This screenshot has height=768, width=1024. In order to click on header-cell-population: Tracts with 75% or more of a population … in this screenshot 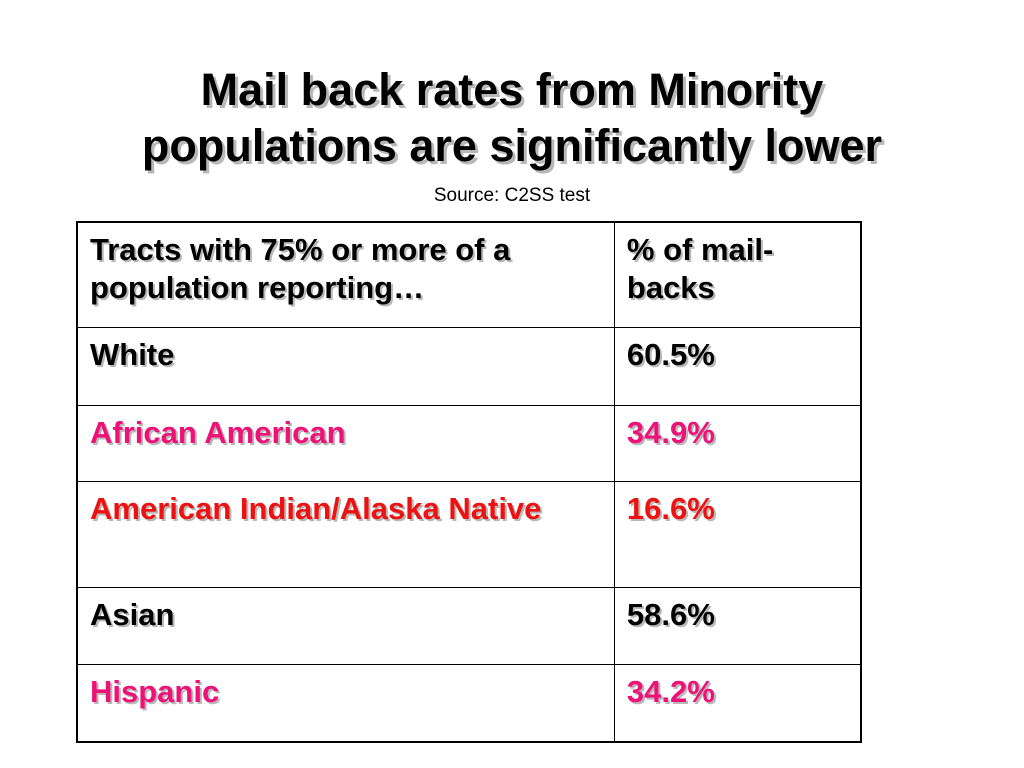, I will do `click(345, 274)`.